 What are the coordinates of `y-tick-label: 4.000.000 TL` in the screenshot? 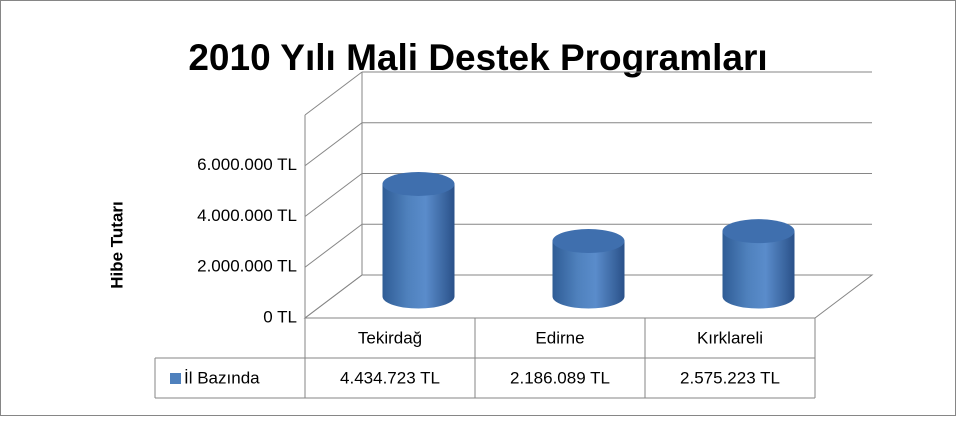 It's located at (247, 215).